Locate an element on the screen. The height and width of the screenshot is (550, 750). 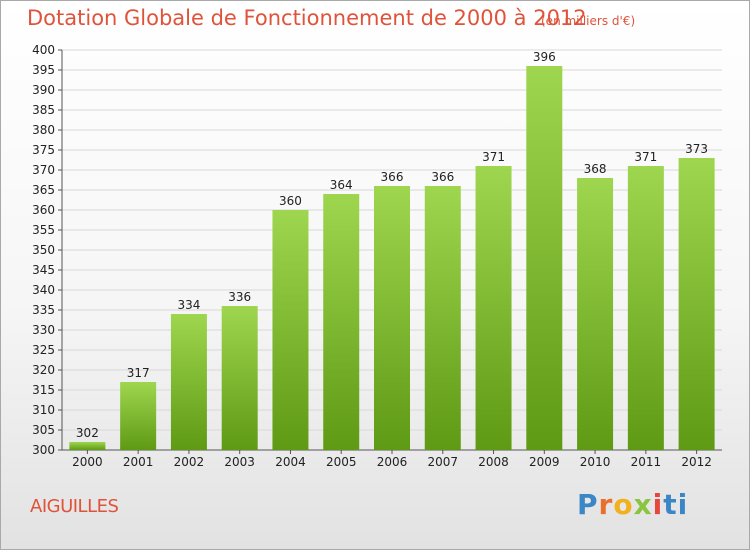
commune-name: AIGUILLES is located at coordinates (74, 506).